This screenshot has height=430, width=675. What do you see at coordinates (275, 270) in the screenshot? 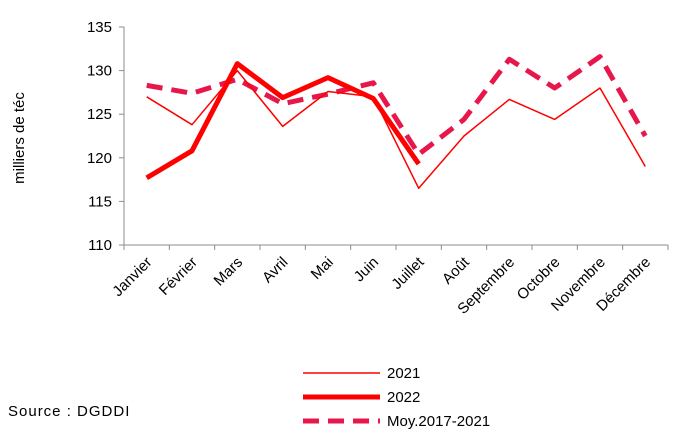
I see `x-tick-label: Avril` at bounding box center [275, 270].